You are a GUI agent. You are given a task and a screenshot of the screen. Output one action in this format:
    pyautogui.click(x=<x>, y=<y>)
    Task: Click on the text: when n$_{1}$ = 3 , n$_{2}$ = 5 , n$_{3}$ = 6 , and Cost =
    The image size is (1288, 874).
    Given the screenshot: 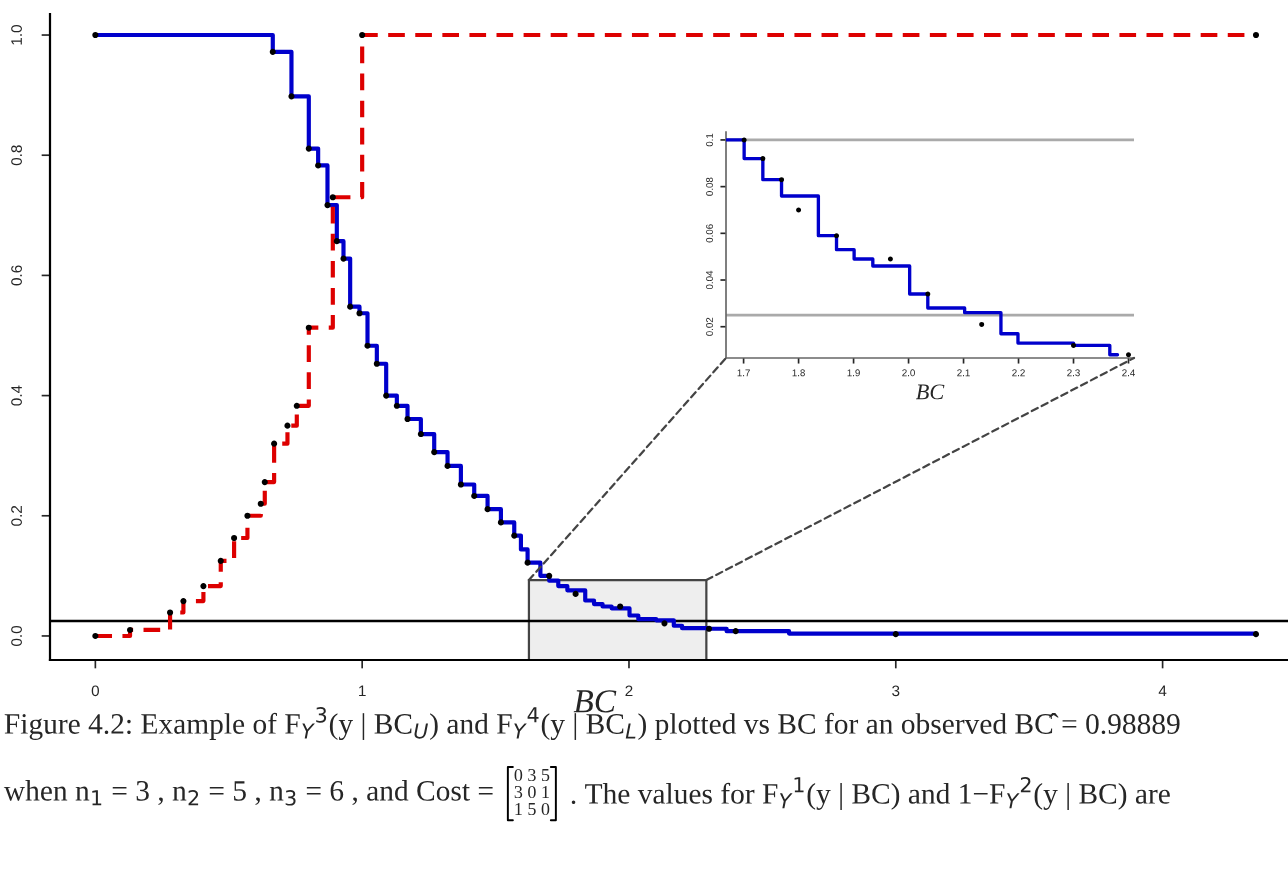 What is the action you would take?
    pyautogui.click(x=248, y=793)
    